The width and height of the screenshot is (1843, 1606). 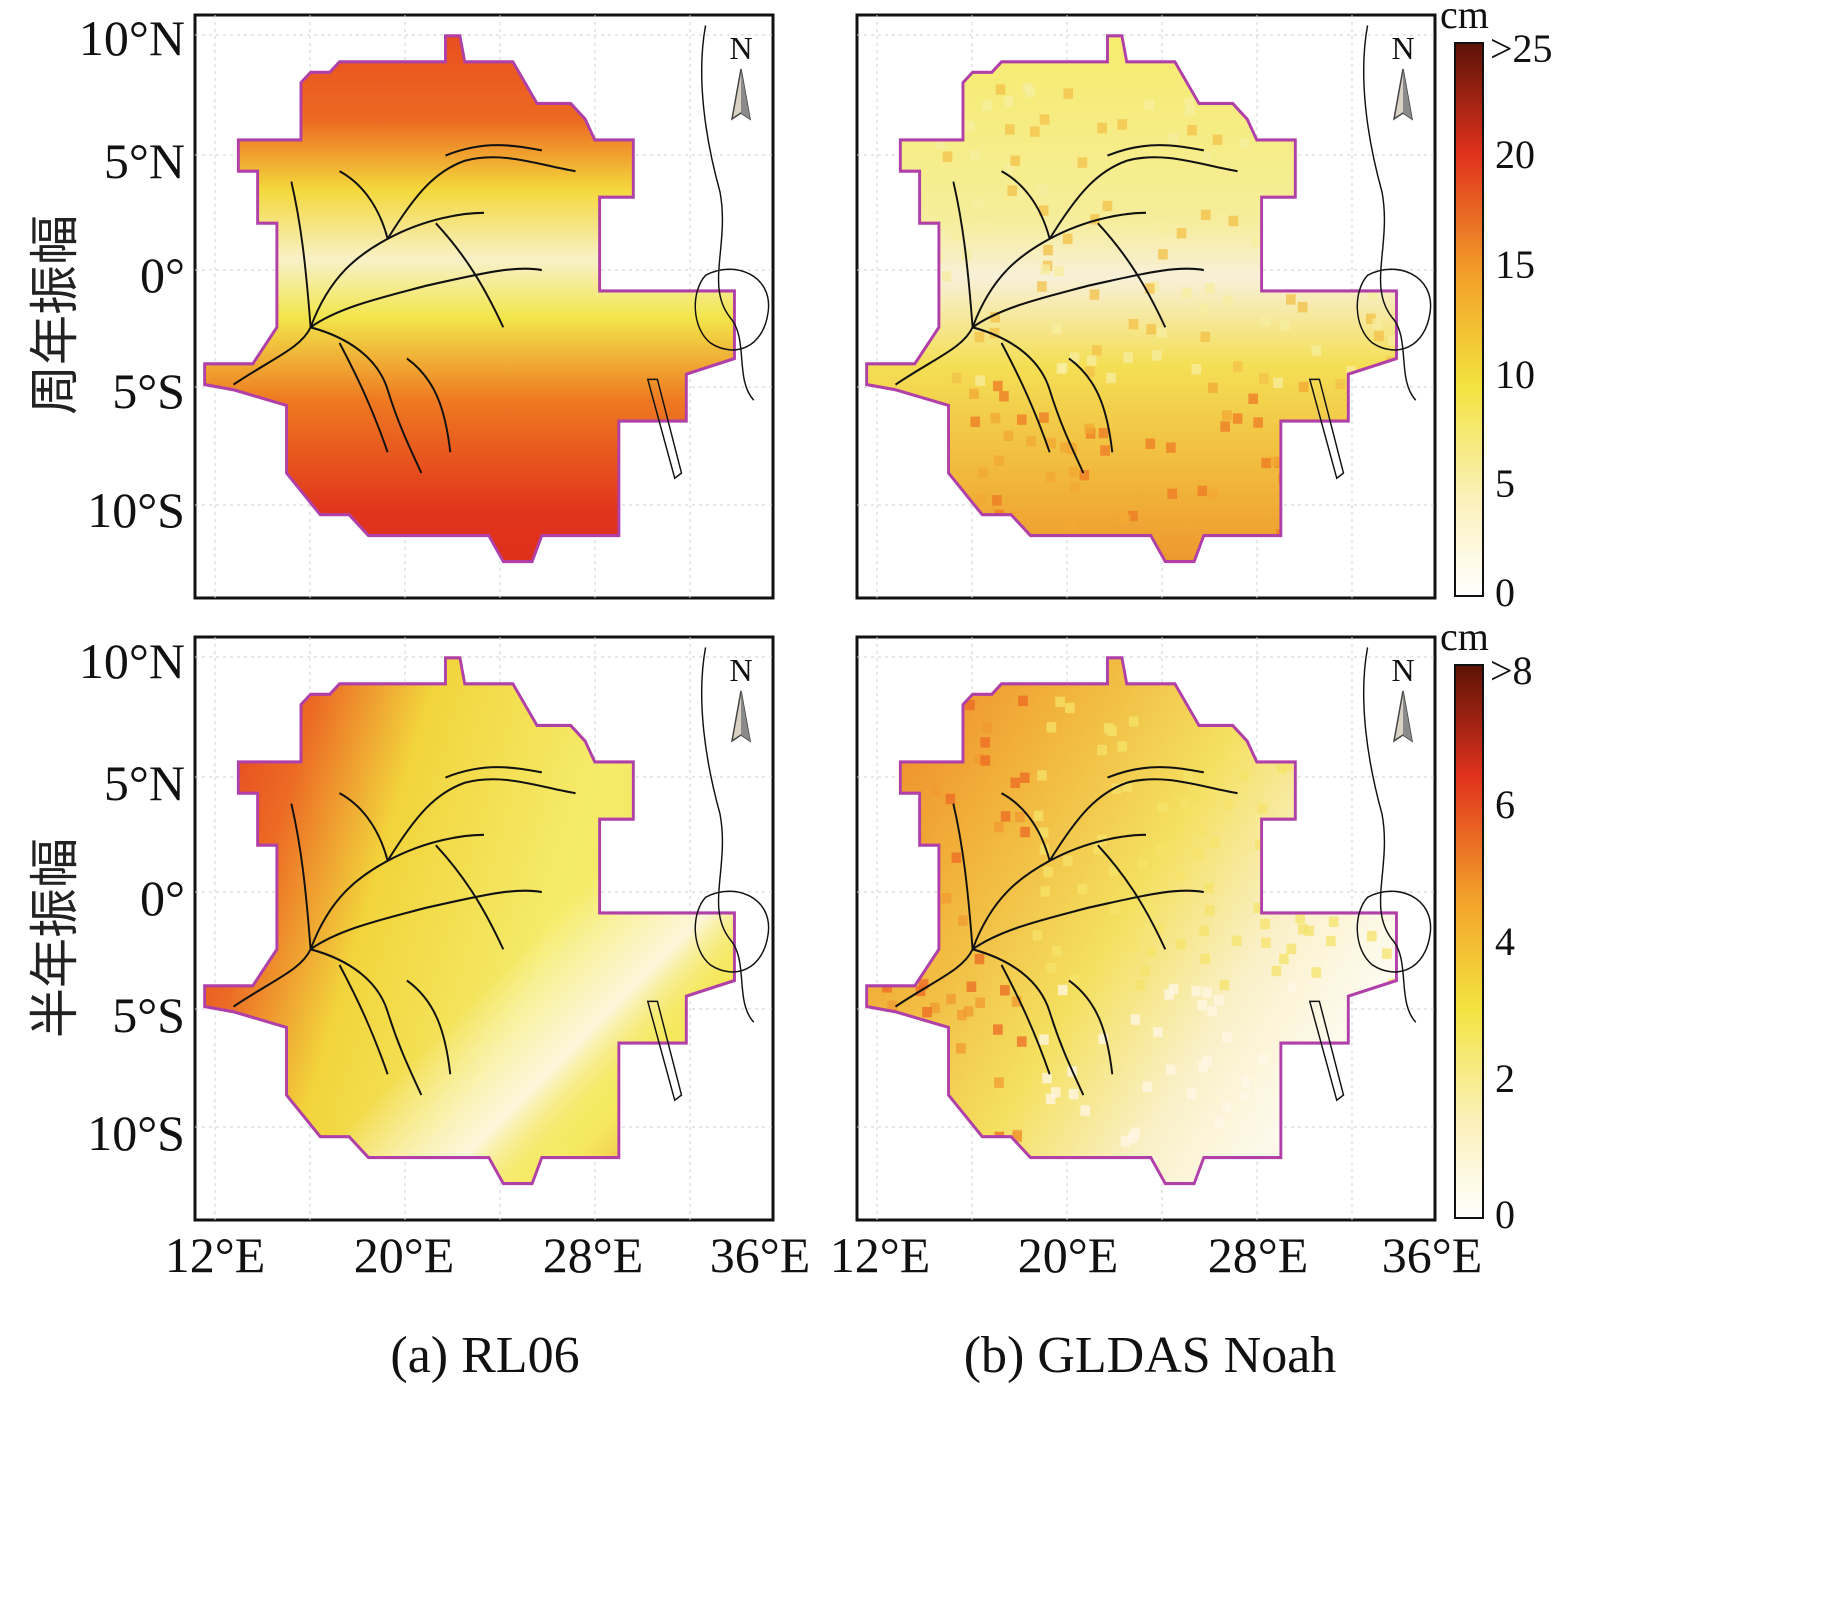 What do you see at coordinates (484, 1355) in the screenshot?
I see `caption-a: (a) RL06` at bounding box center [484, 1355].